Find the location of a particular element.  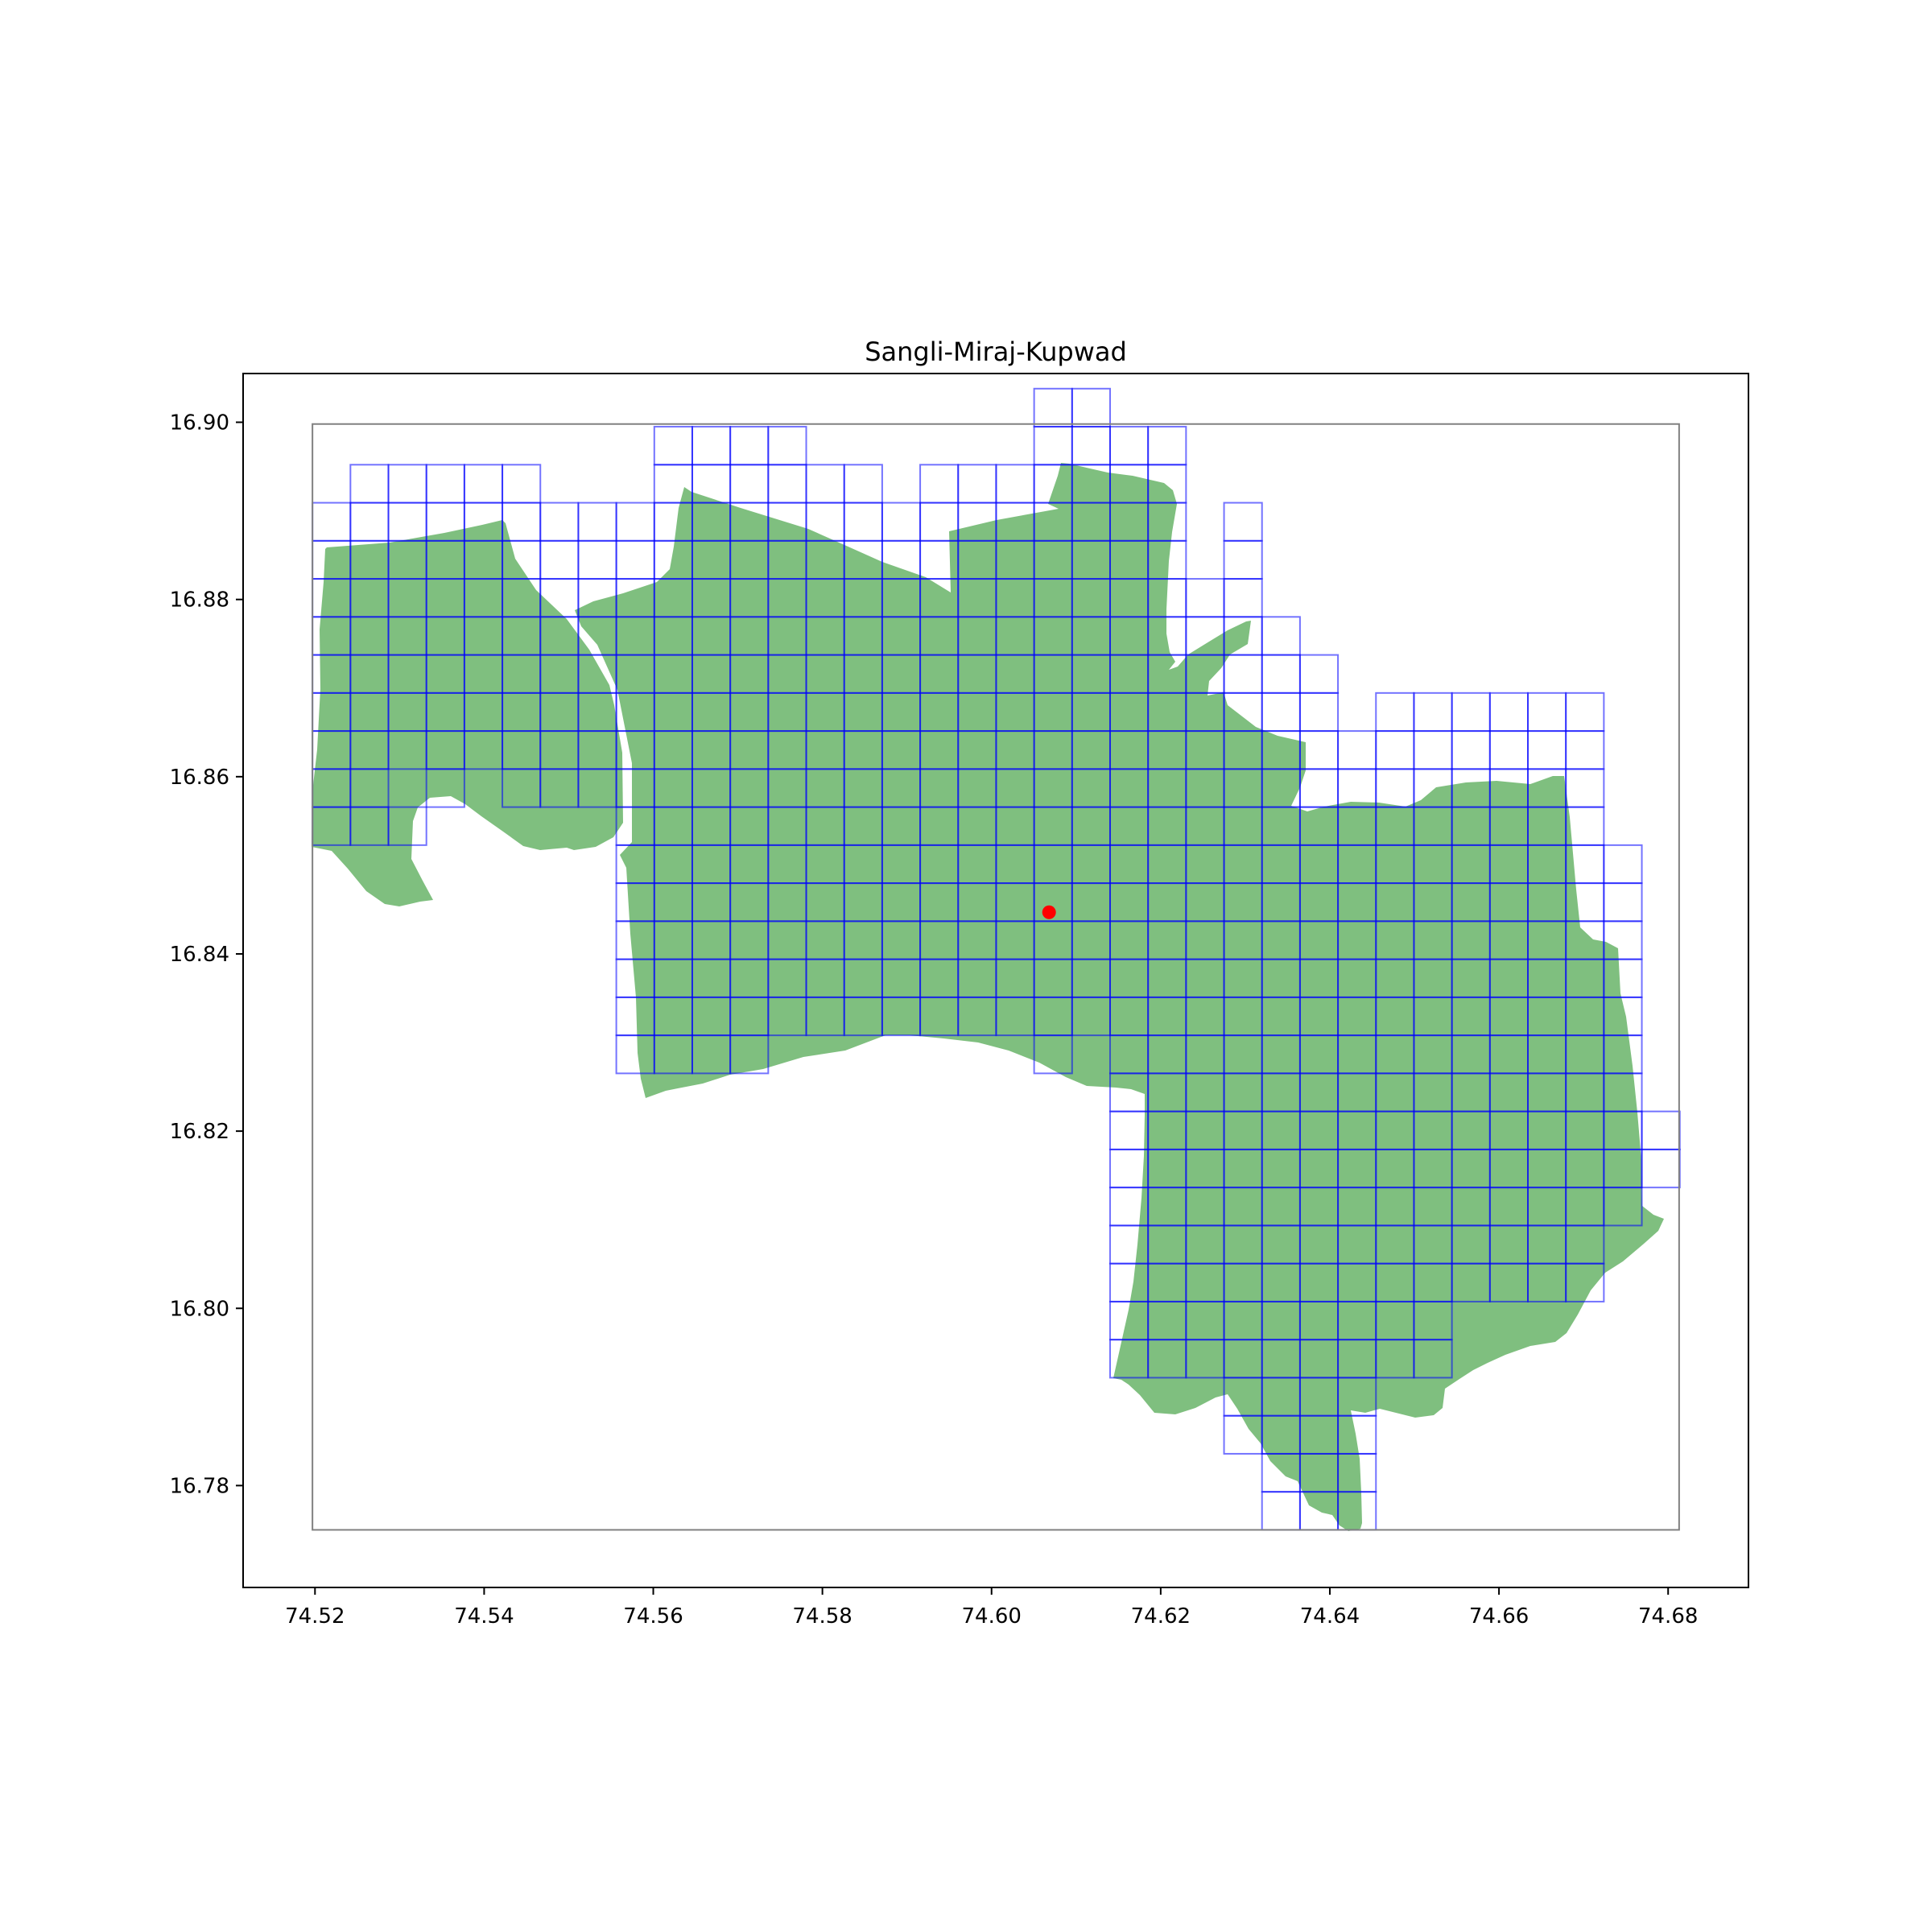

x-tick-label: 74.66 is located at coordinates (1499, 1616).